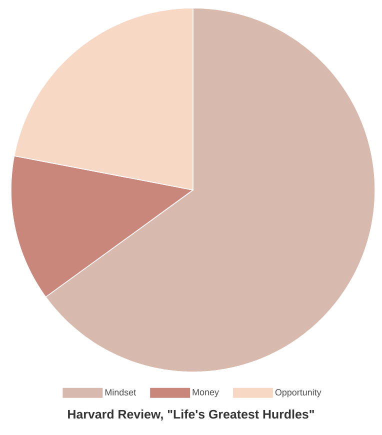 This screenshot has height=435, width=382. What do you see at coordinates (205, 393) in the screenshot?
I see `legend-label: Money` at bounding box center [205, 393].